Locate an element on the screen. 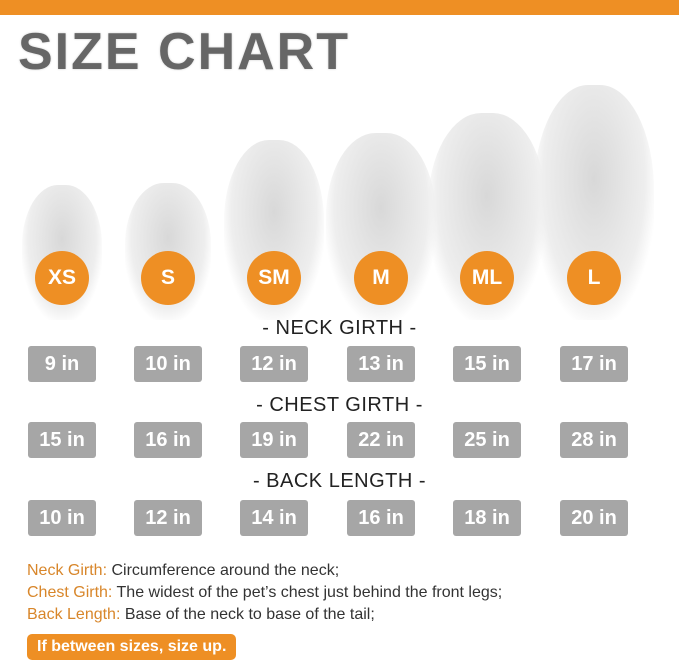  size-tip-badge: If between sizes, size up. is located at coordinates (132, 647).